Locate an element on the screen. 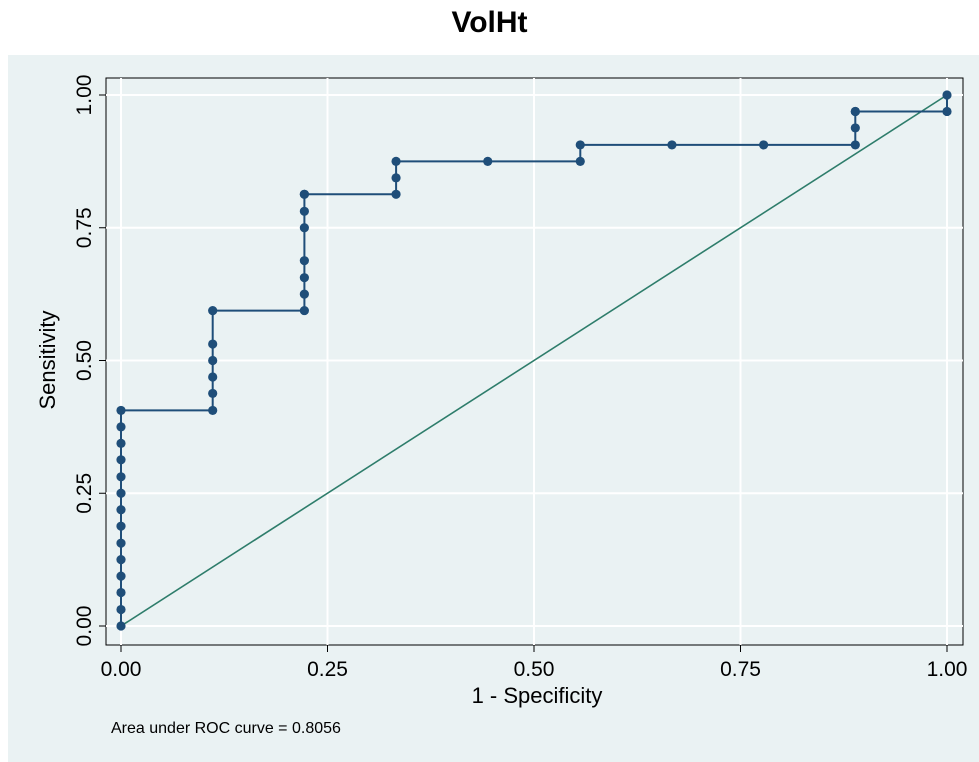 This screenshot has height=762, width=979. x-axis-title: 1 - Specificity is located at coordinates (537, 695).